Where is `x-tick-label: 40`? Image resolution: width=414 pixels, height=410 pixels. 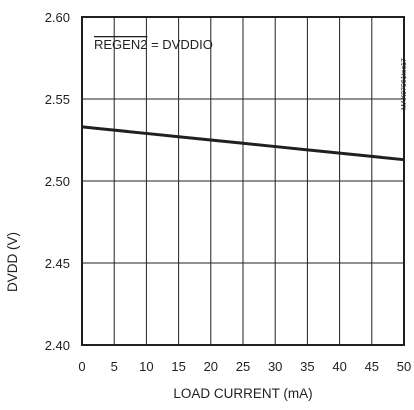
x-tick-label: 40 is located at coordinates (339, 366).